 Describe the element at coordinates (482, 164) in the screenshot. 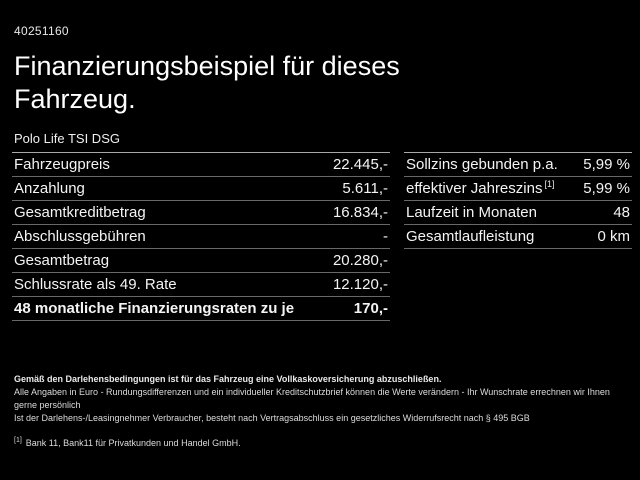

I see `row-label: Sollzins gebunden p.a.` at that location.